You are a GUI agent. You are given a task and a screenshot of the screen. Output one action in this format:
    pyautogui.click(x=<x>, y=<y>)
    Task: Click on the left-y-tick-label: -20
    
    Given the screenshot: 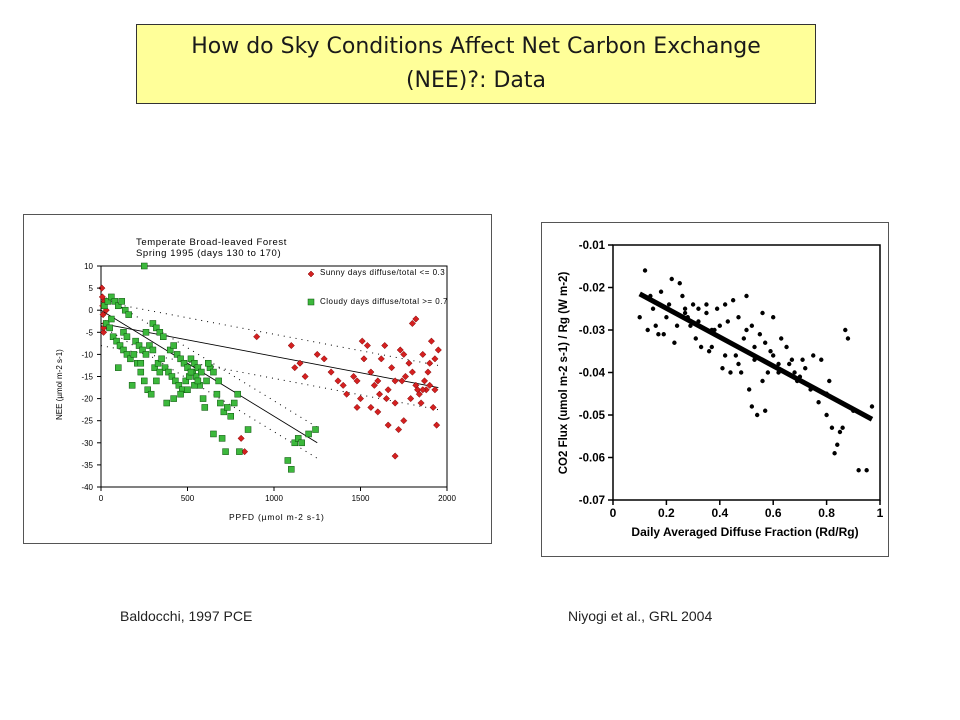 What is the action you would take?
    pyautogui.click(x=87, y=399)
    